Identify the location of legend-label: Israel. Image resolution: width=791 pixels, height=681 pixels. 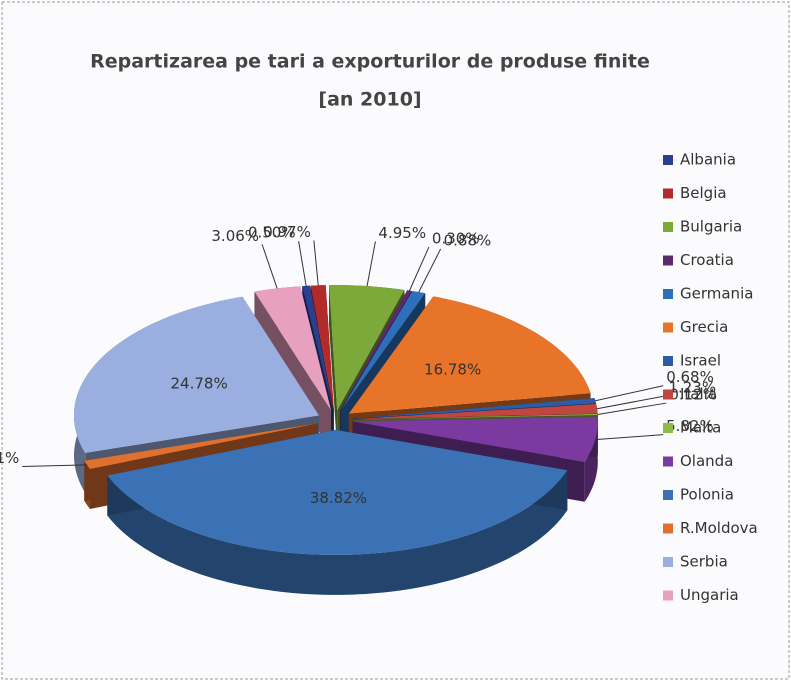
(700, 361).